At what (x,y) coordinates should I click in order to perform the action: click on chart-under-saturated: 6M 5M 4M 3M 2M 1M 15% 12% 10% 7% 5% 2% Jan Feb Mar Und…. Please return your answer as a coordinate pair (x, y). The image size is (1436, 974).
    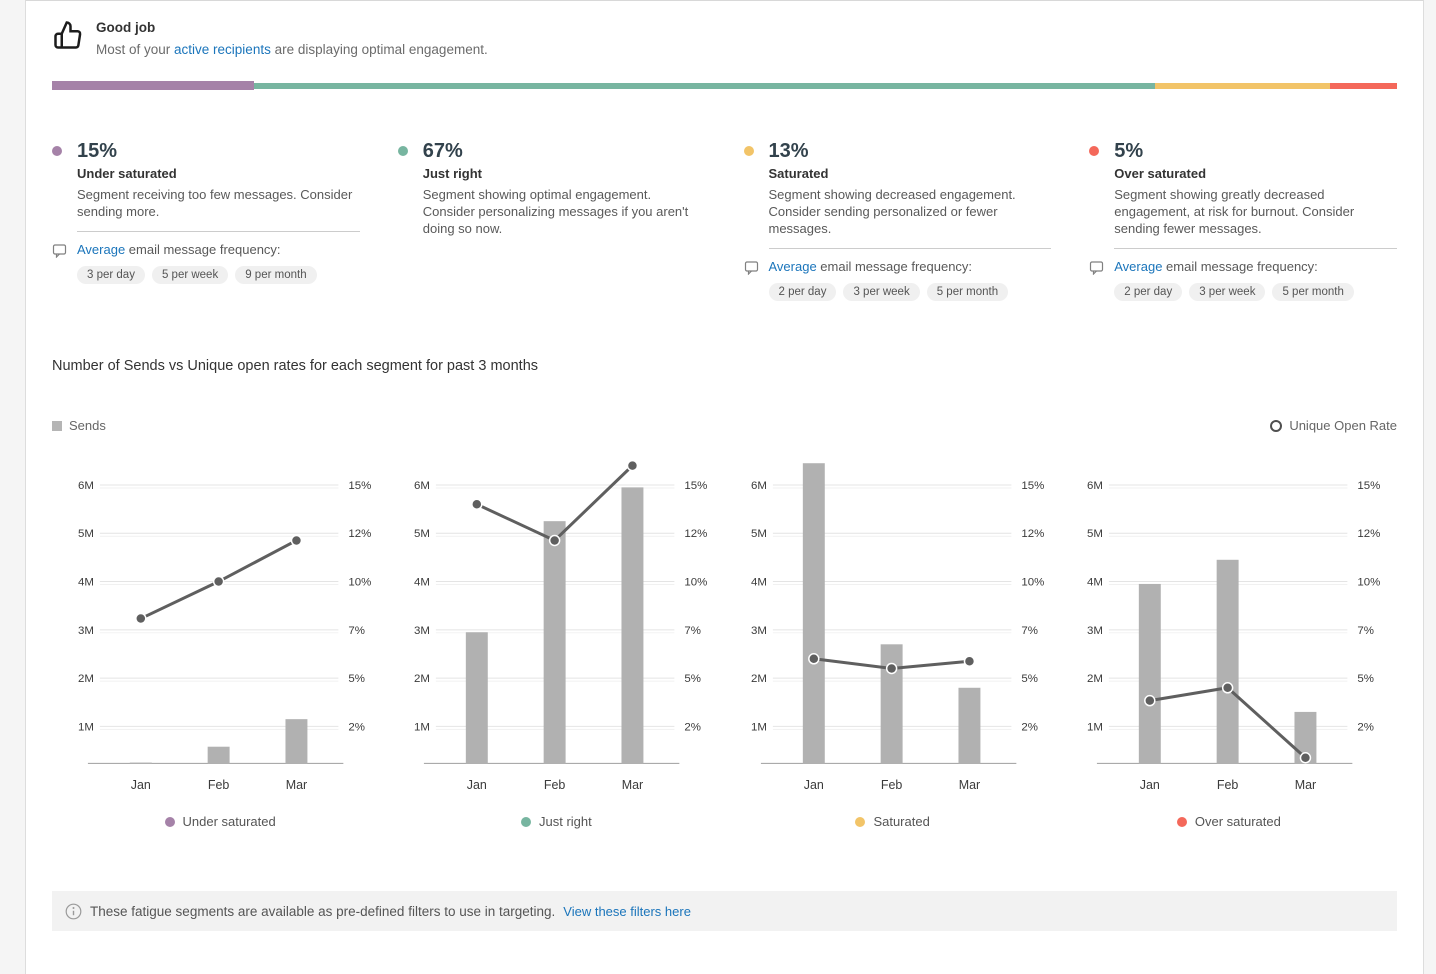
    Looking at the image, I should click on (220, 645).